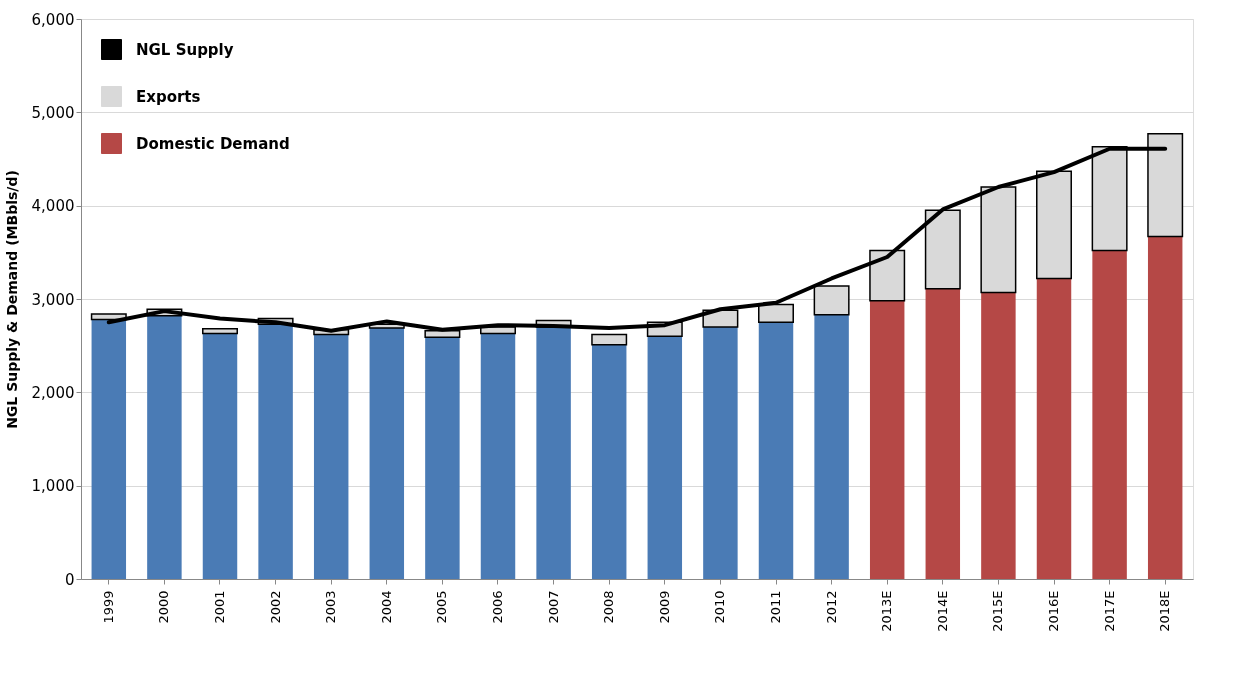 This screenshot has width=1242, height=696. What do you see at coordinates (53, 486) in the screenshot?
I see `y-tick-label: 1,000` at bounding box center [53, 486].